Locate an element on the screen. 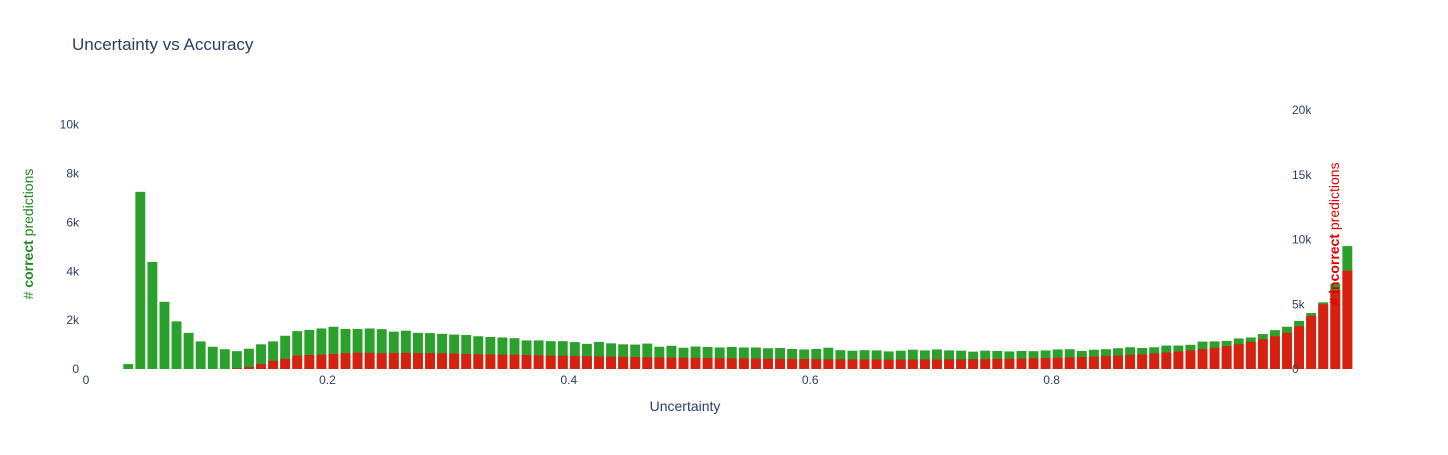 The image size is (1448, 455). right-y-tick-label: 15k is located at coordinates (1302, 175).